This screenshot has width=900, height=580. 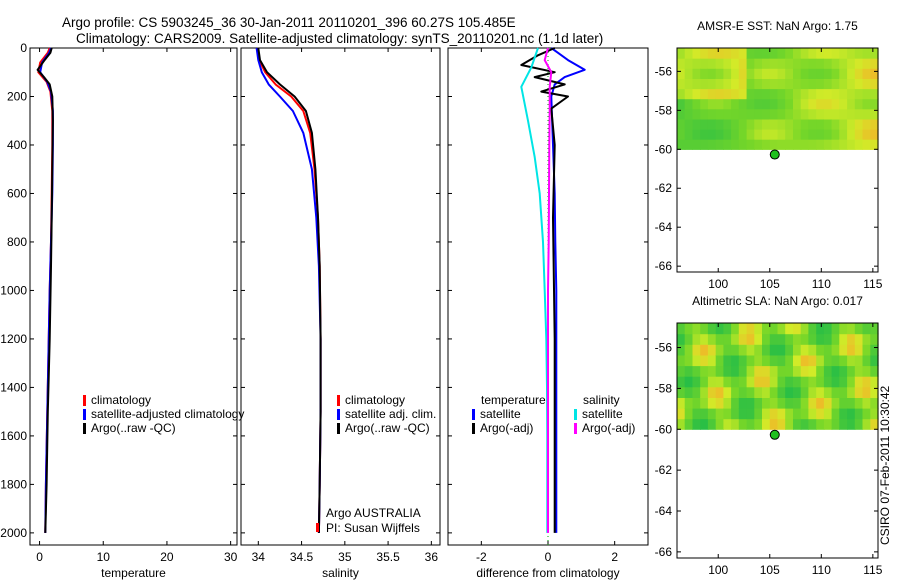 I want to click on temperature-ytick-label-9: 1800, so click(x=13, y=484).